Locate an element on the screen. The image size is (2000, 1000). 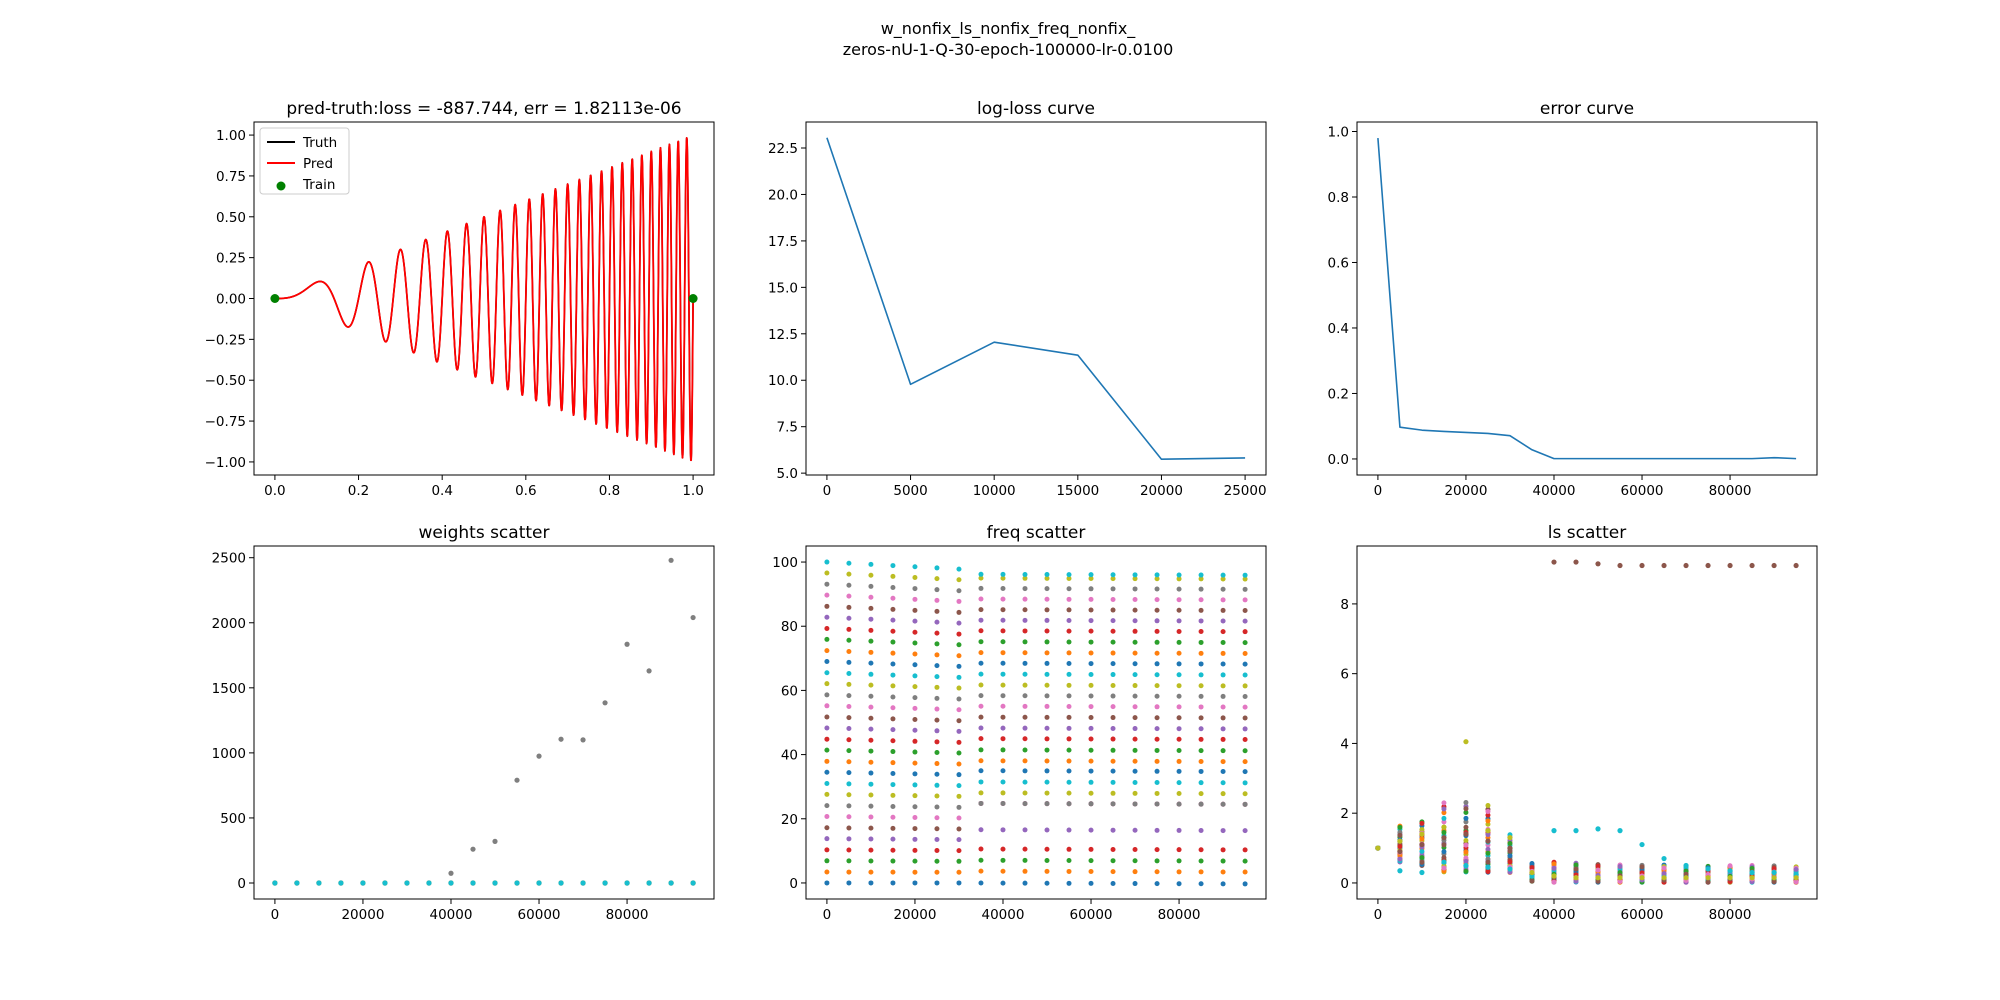
logloss-xtick-label: 20000 is located at coordinates (1161, 491).